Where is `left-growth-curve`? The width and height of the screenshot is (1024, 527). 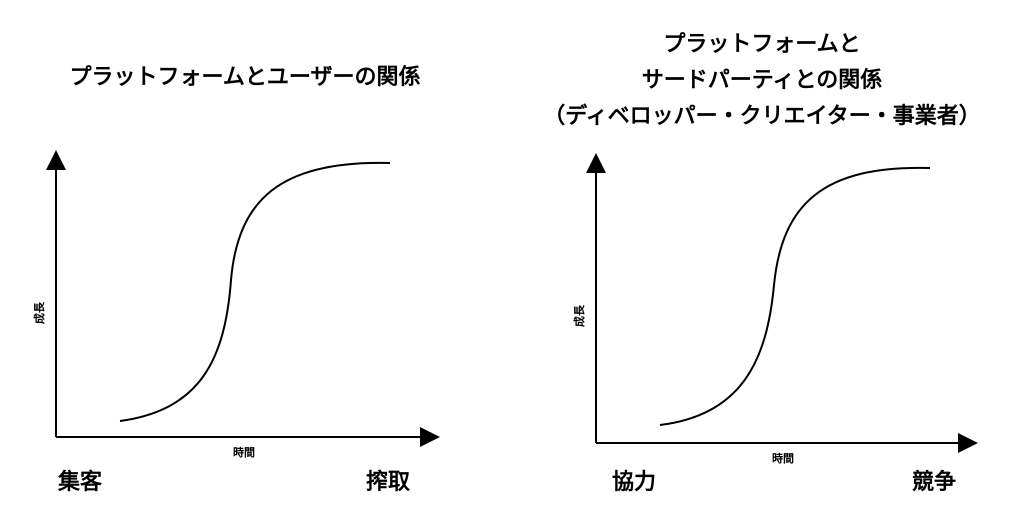
left-growth-curve is located at coordinates (255, 291).